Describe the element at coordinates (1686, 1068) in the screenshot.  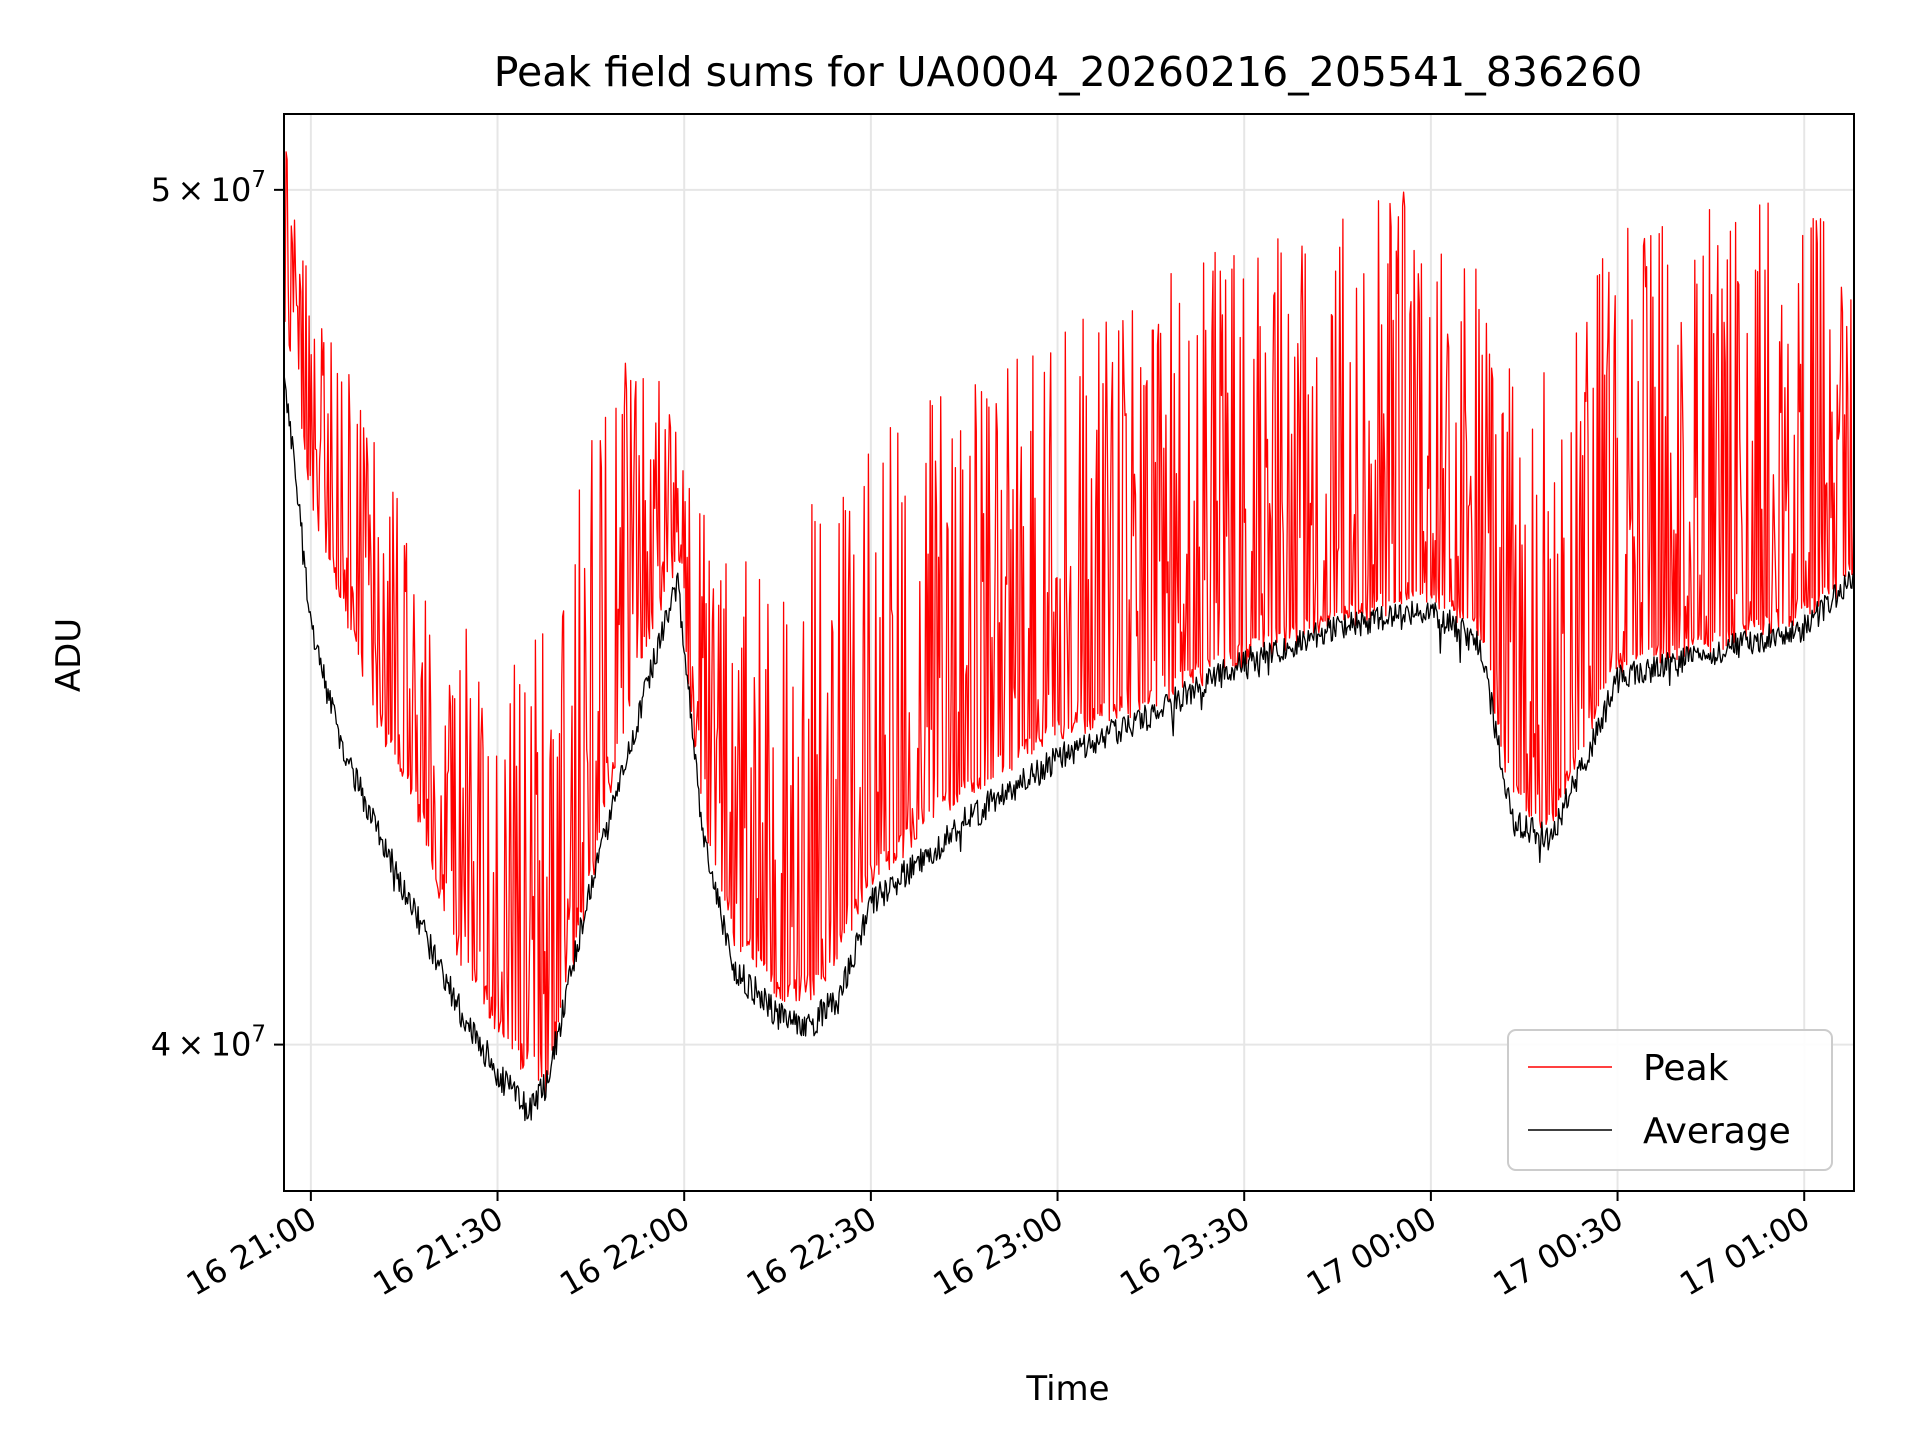
I see `legend-peak-label: Peak` at that location.